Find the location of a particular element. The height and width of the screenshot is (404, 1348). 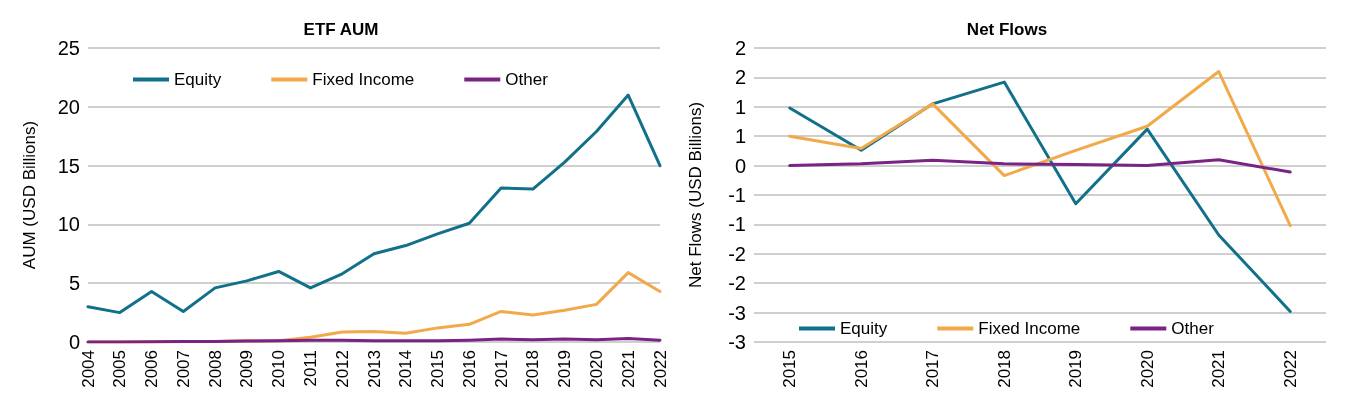

y-axis-title: AUM (USD Billions) is located at coordinates (29, 195).